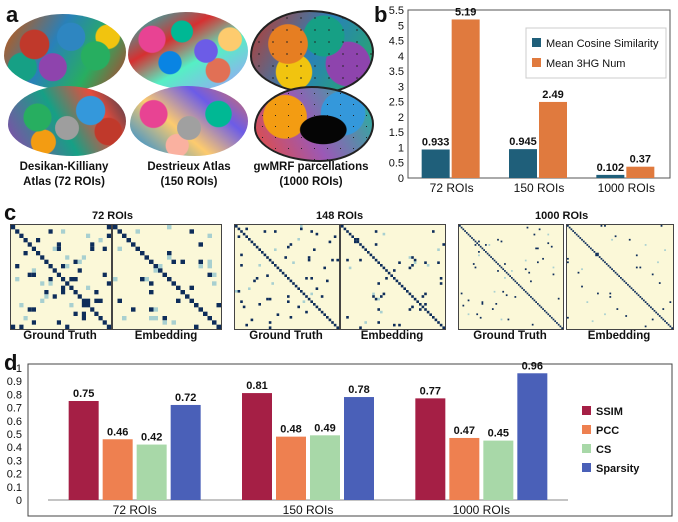 This screenshot has width=678, height=522. I want to click on chart-d-data-label: 0.45, so click(498, 434).